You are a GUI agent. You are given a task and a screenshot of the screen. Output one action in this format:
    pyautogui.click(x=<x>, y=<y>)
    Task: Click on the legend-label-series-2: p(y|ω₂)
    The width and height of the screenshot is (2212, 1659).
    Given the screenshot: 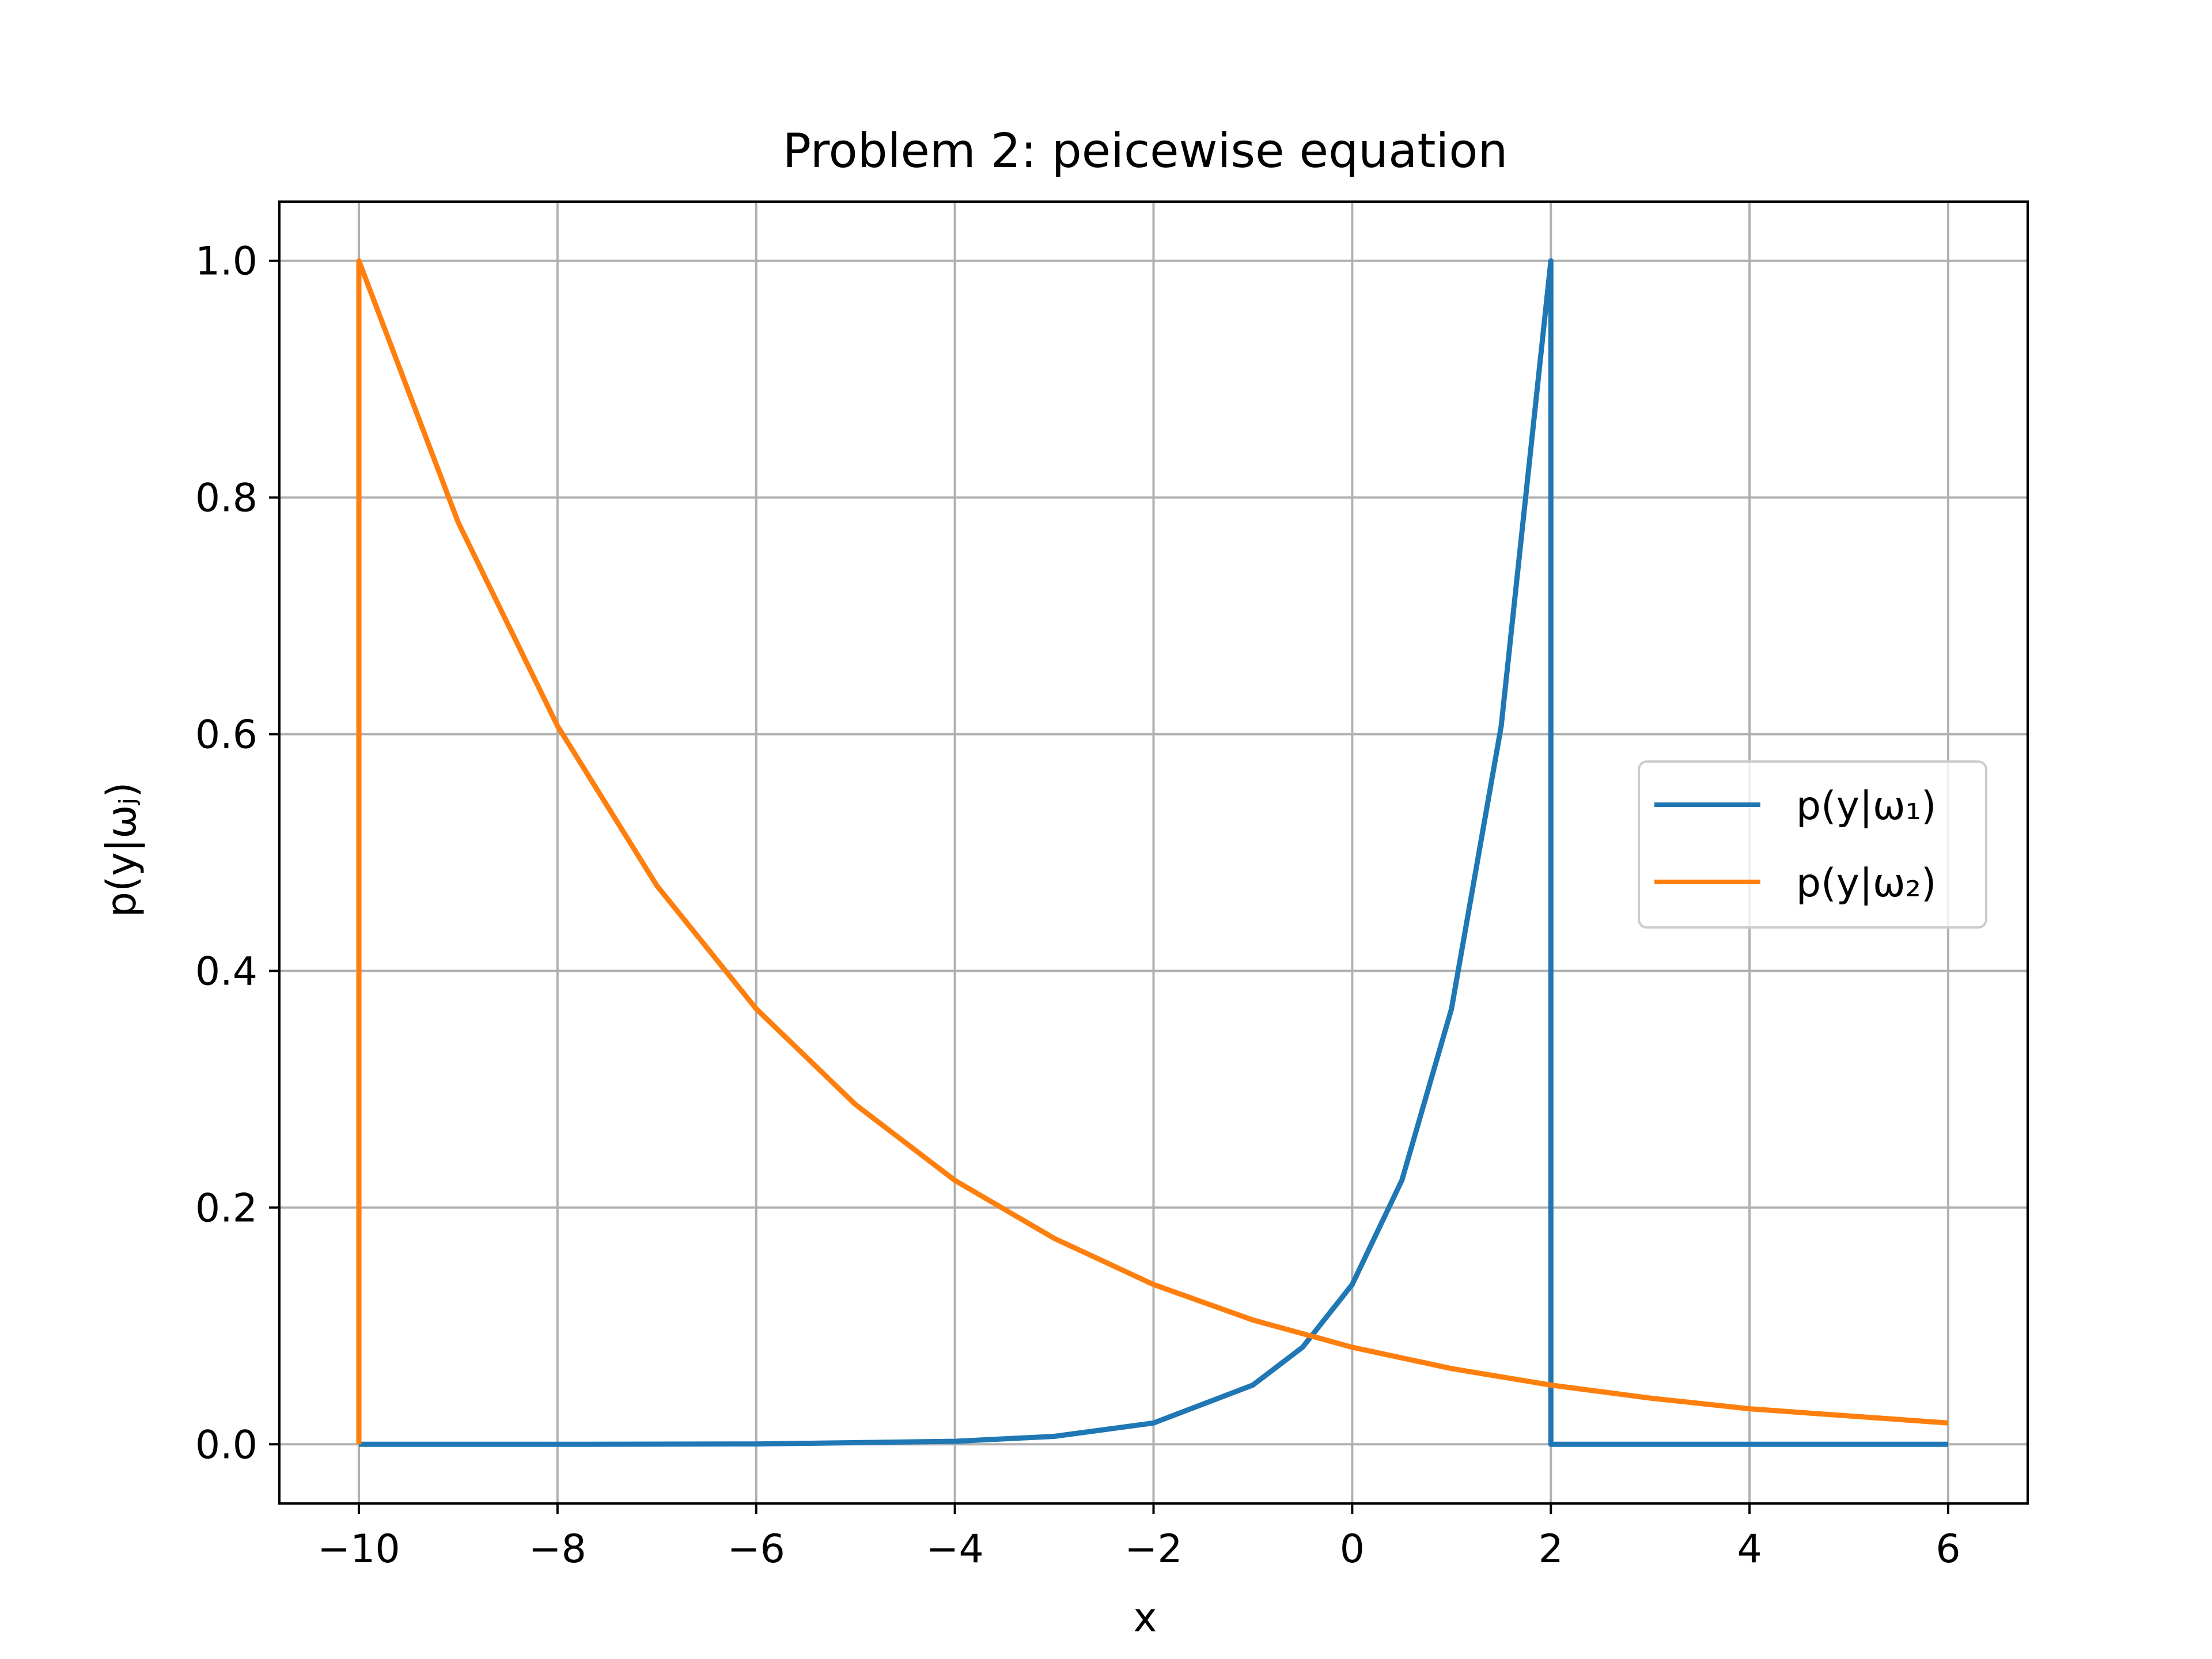 What is the action you would take?
    pyautogui.click(x=1866, y=883)
    